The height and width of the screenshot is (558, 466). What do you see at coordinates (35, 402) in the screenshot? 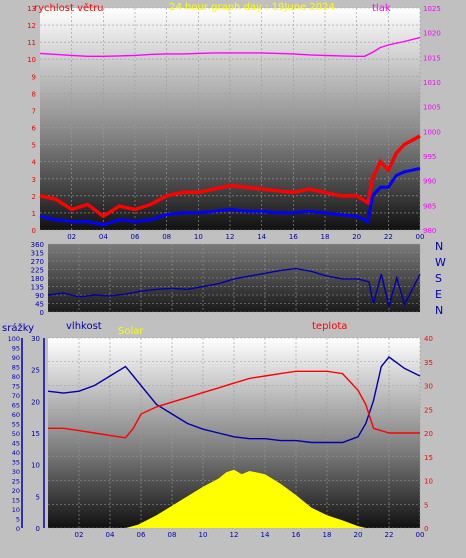
I see `humidity-tick-label: 20` at bounding box center [35, 402].